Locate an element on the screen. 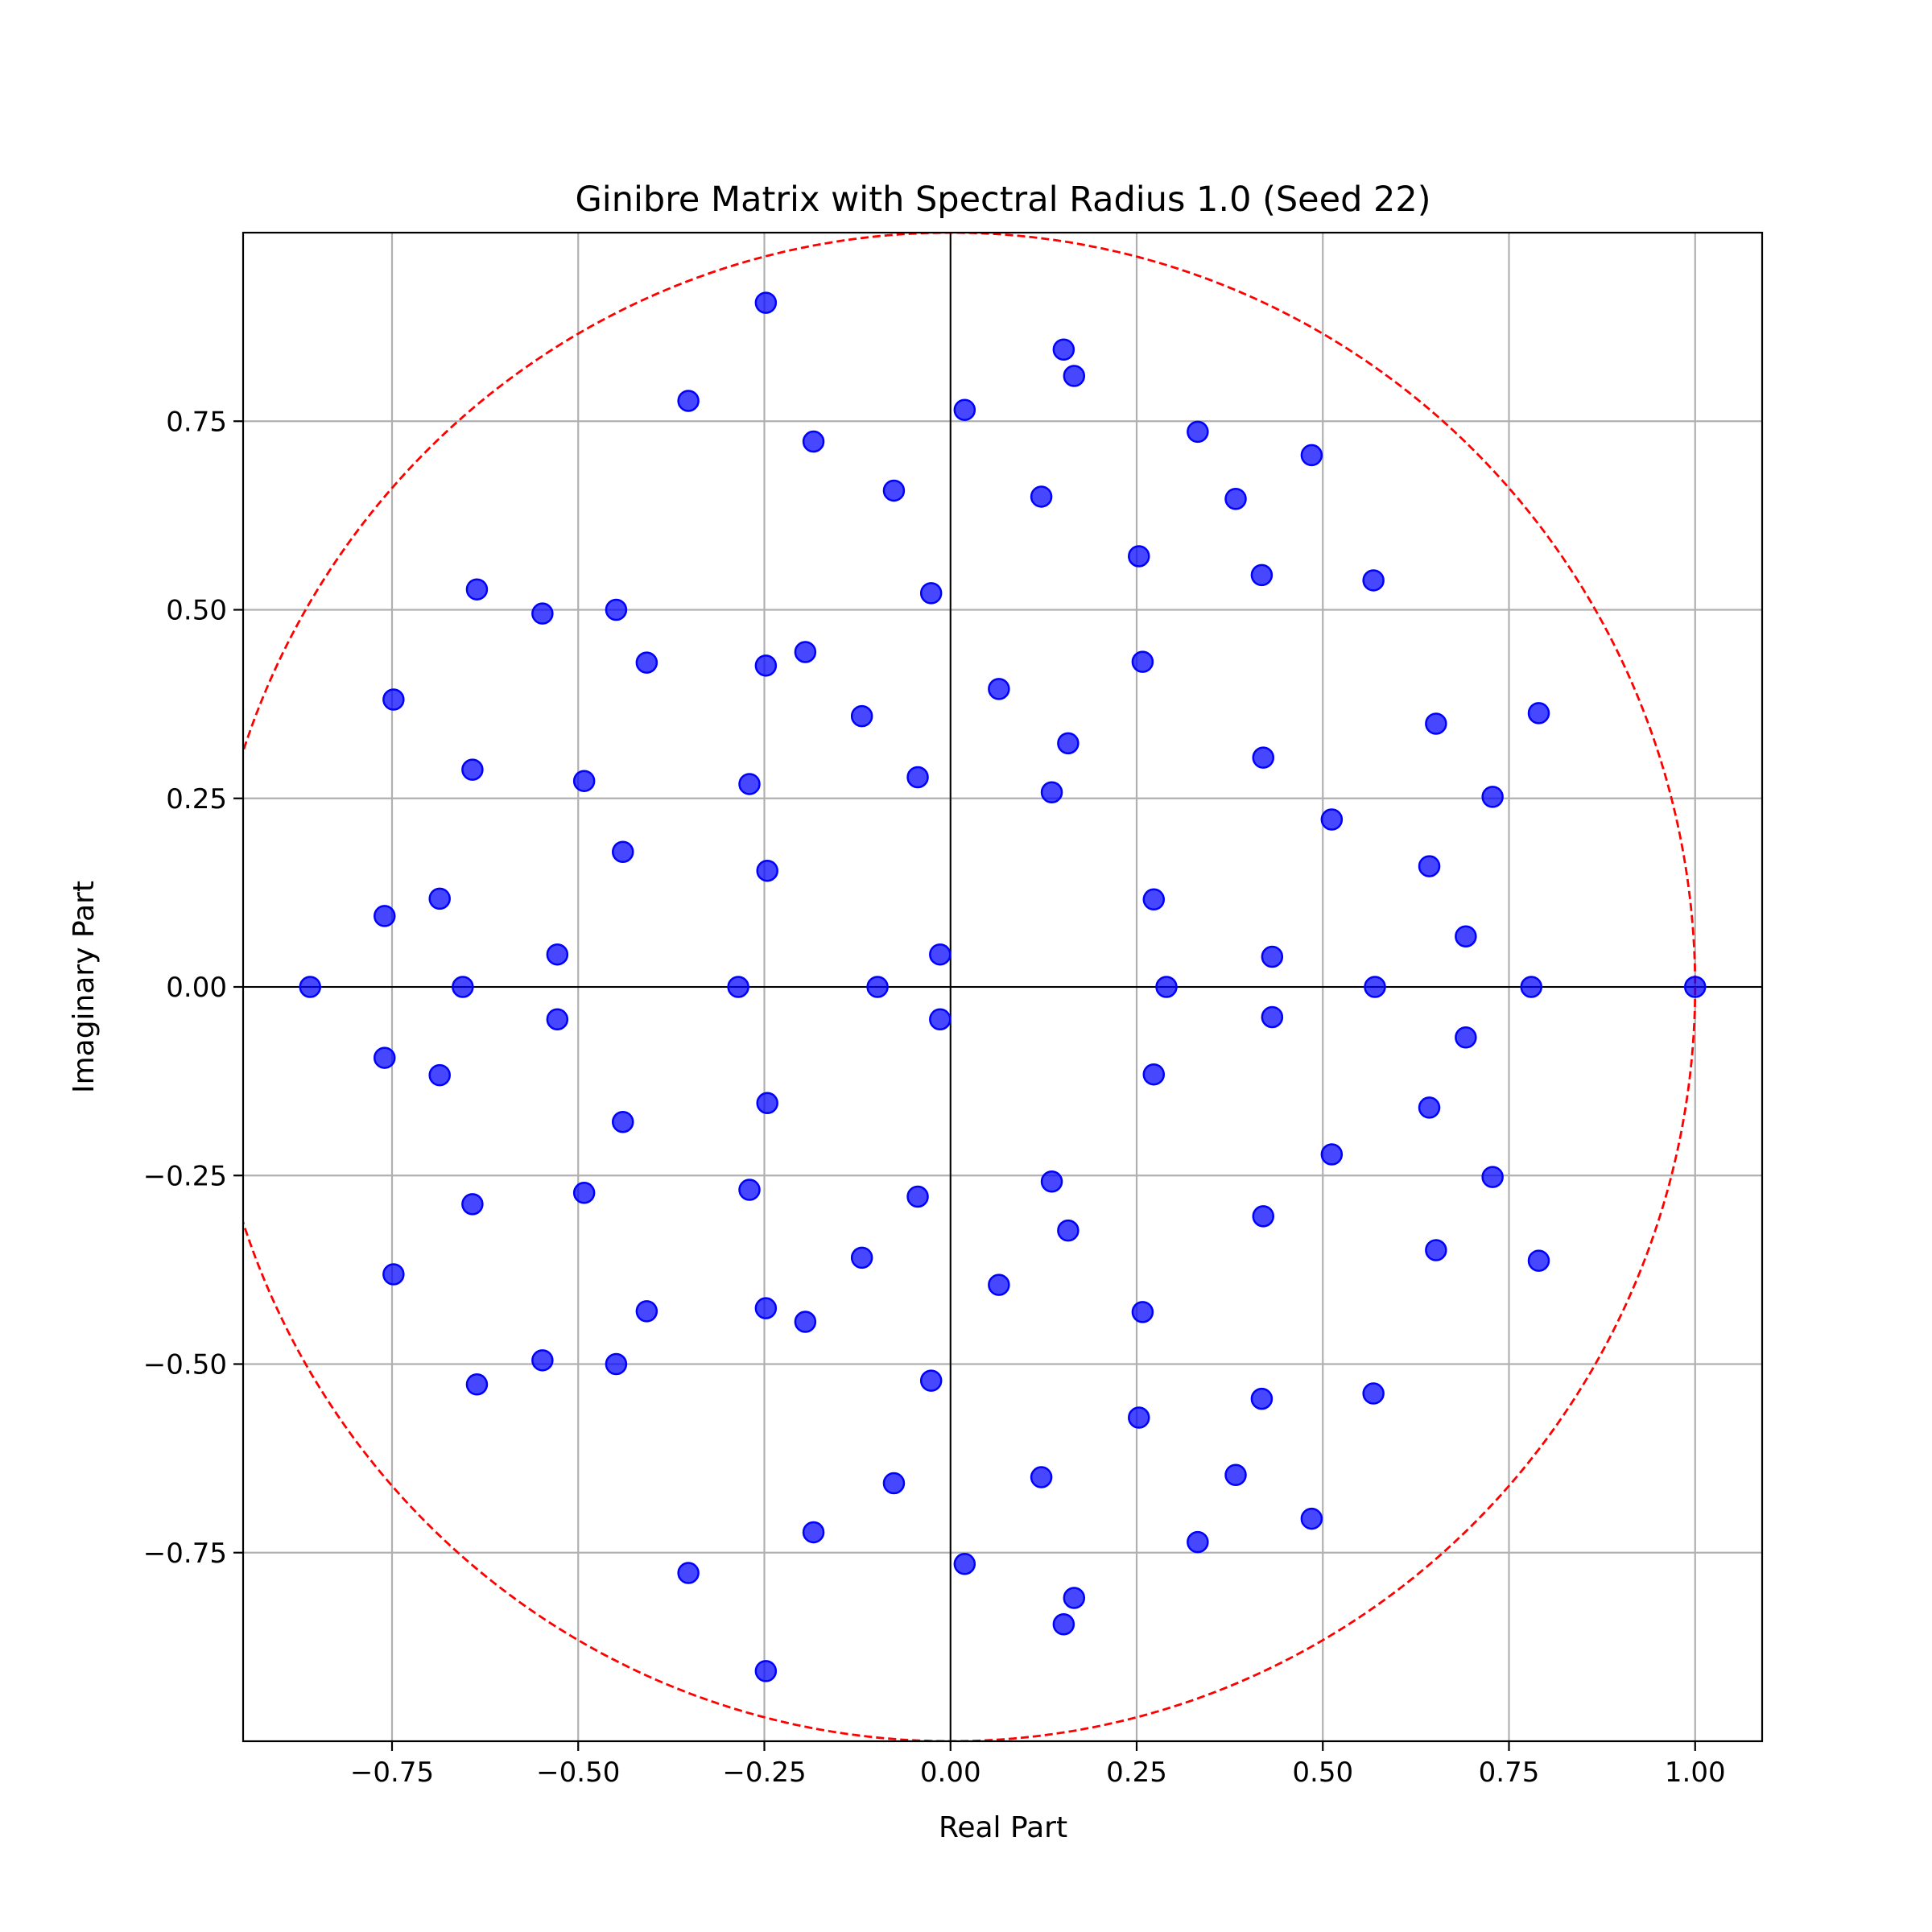 Image resolution: width=1932 pixels, height=1932 pixels. x-tick-label: 0.25 is located at coordinates (1136, 1773).